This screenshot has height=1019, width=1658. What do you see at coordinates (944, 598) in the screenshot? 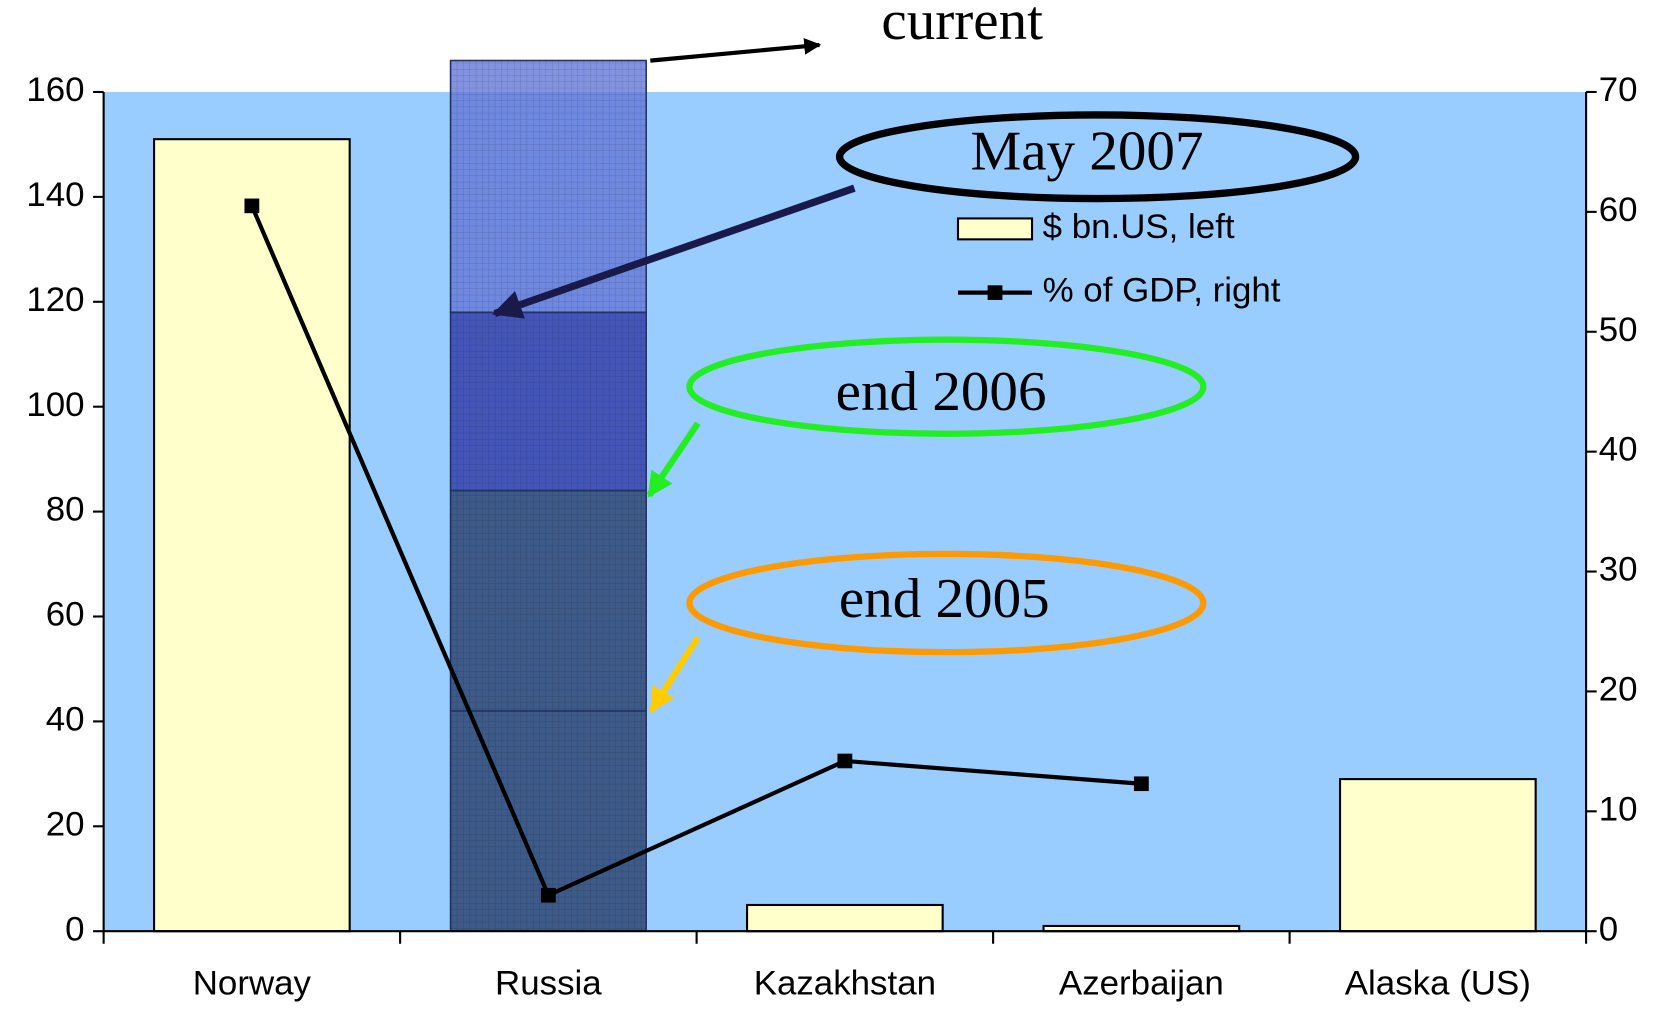
I see `annotation-label: end 2005` at bounding box center [944, 598].